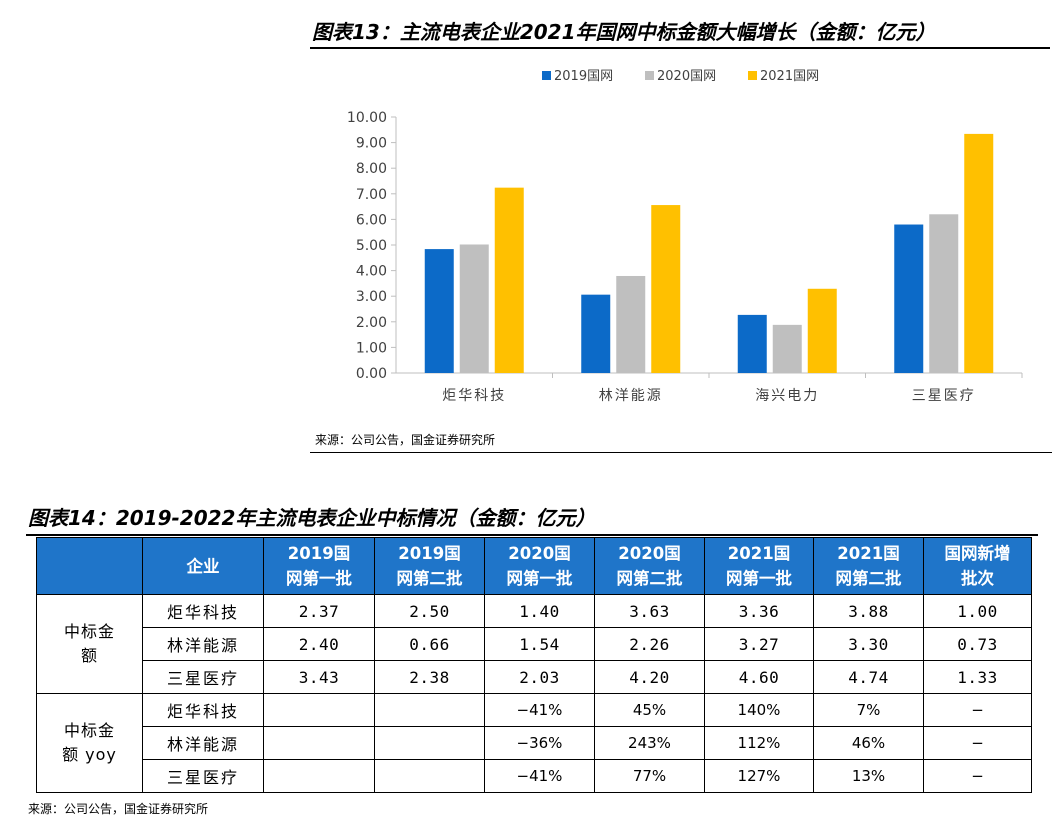 The image size is (1064, 826). Describe the element at coordinates (319, 611) in the screenshot. I see `table-value-cell: 2.37` at that location.